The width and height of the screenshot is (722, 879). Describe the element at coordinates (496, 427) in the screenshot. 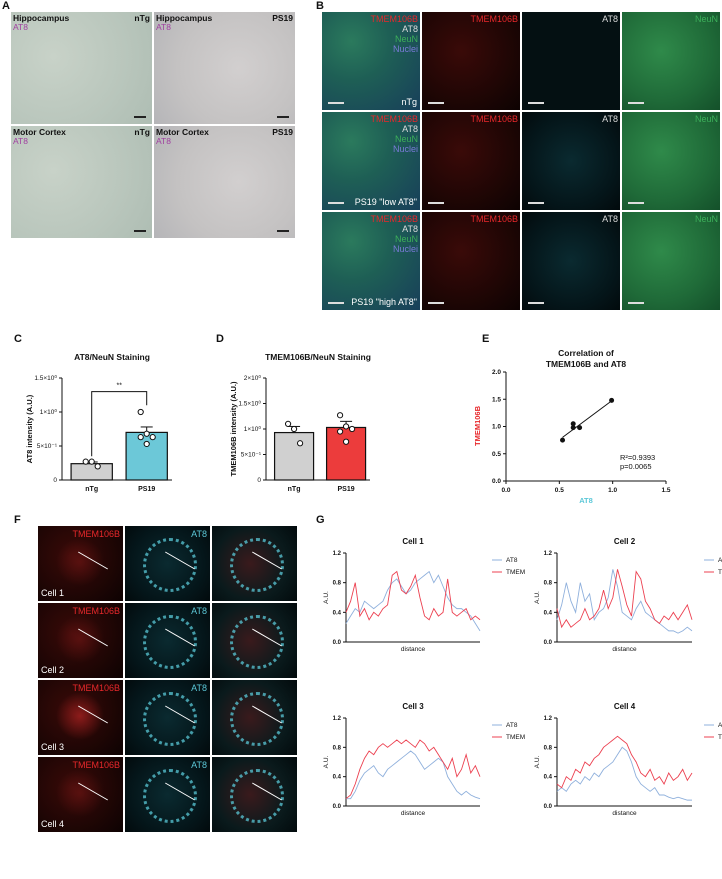

I see `y-tick-label: 1.0` at that location.